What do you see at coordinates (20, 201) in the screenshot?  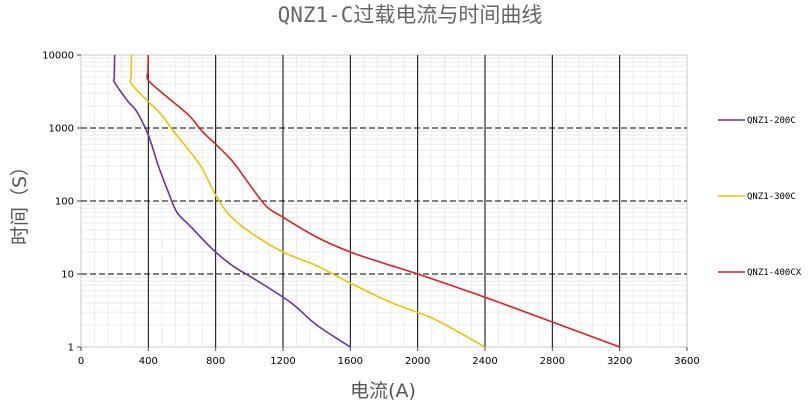 I see `y-axis-title: 时间（S）` at bounding box center [20, 201].